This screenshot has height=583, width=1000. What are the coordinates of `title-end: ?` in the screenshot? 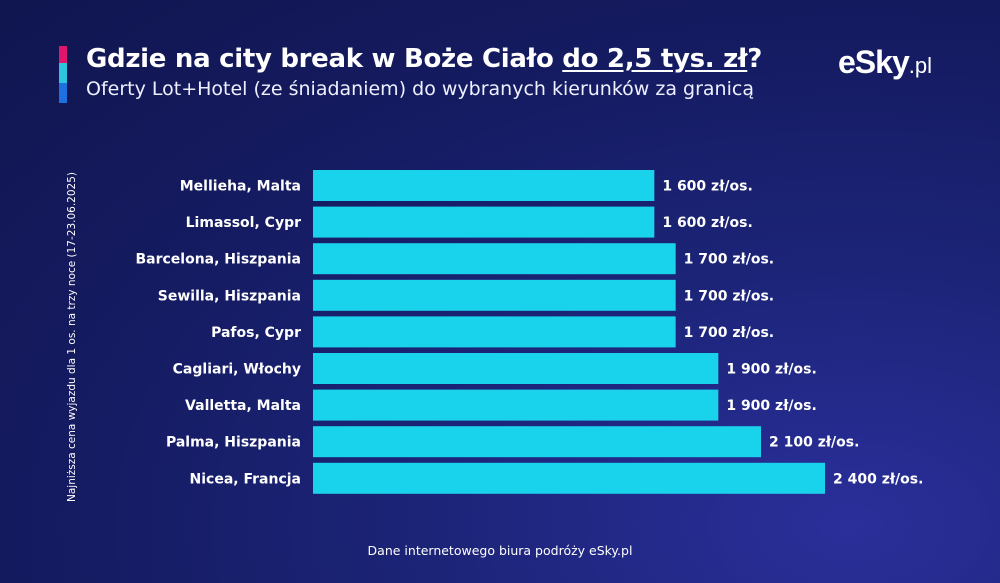 It's located at (755, 59).